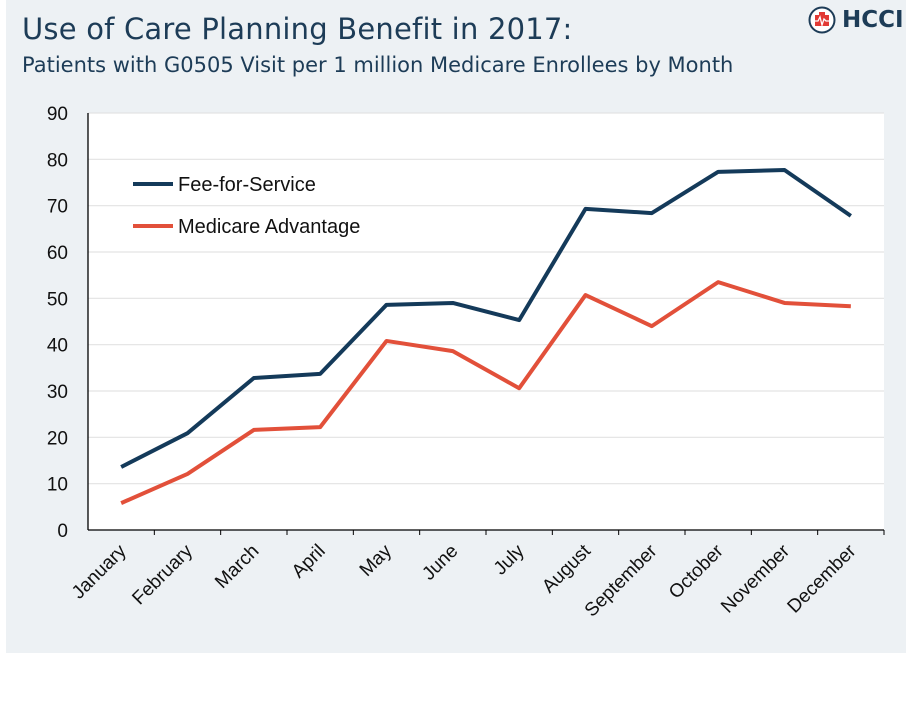  What do you see at coordinates (57, 392) in the screenshot?
I see `y-tick-label: 30` at bounding box center [57, 392].